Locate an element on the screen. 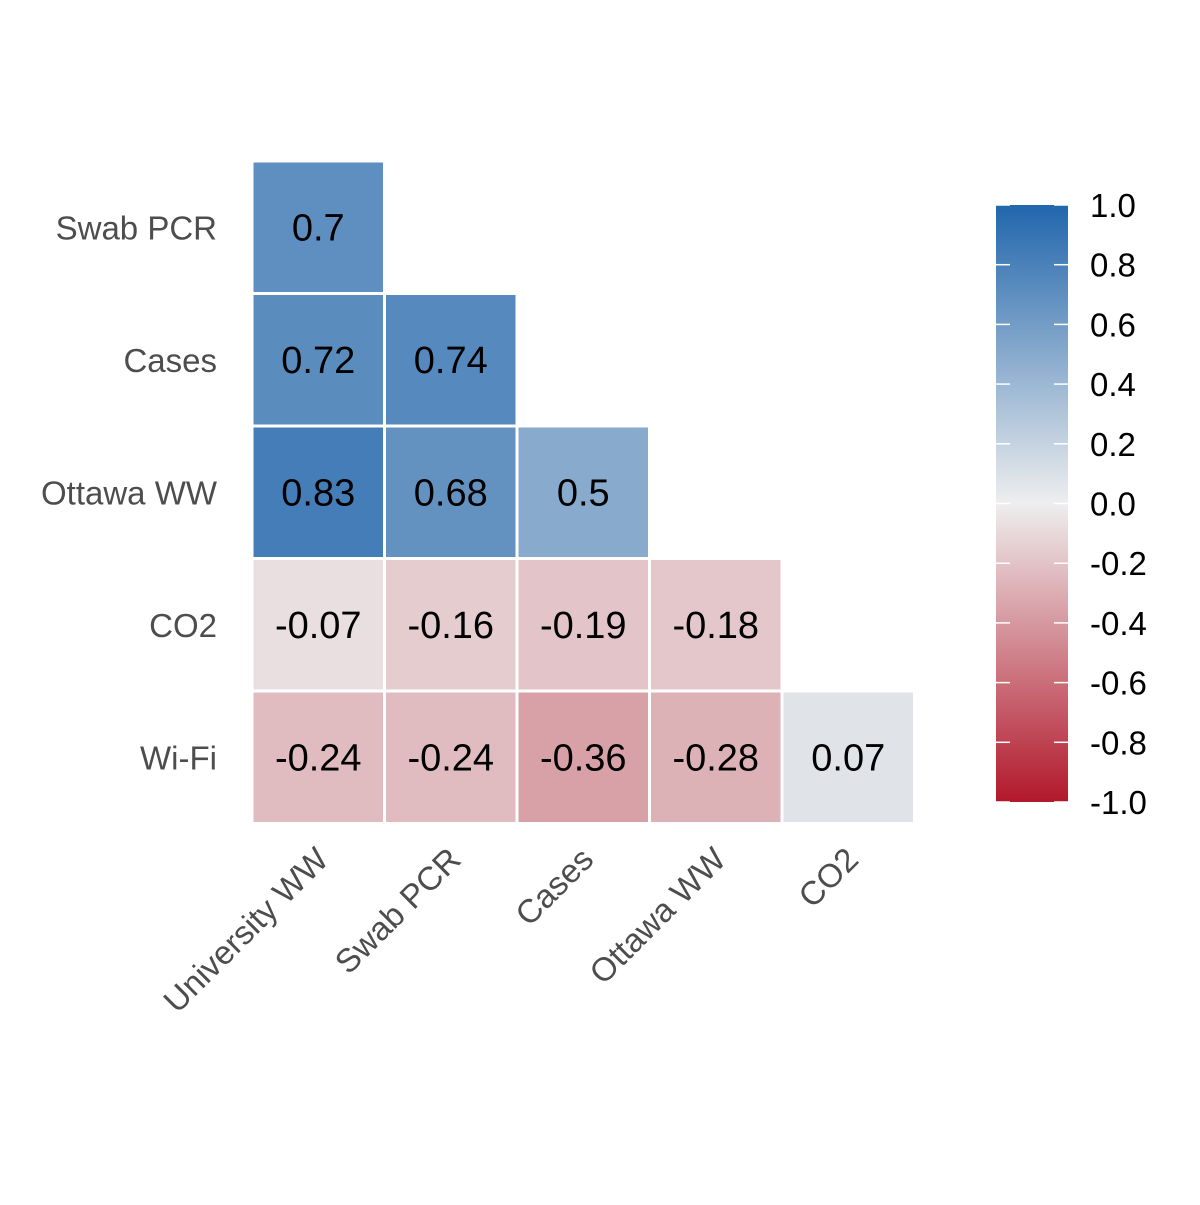  colorbar-tick-label: 0.4 is located at coordinates (1113, 384).